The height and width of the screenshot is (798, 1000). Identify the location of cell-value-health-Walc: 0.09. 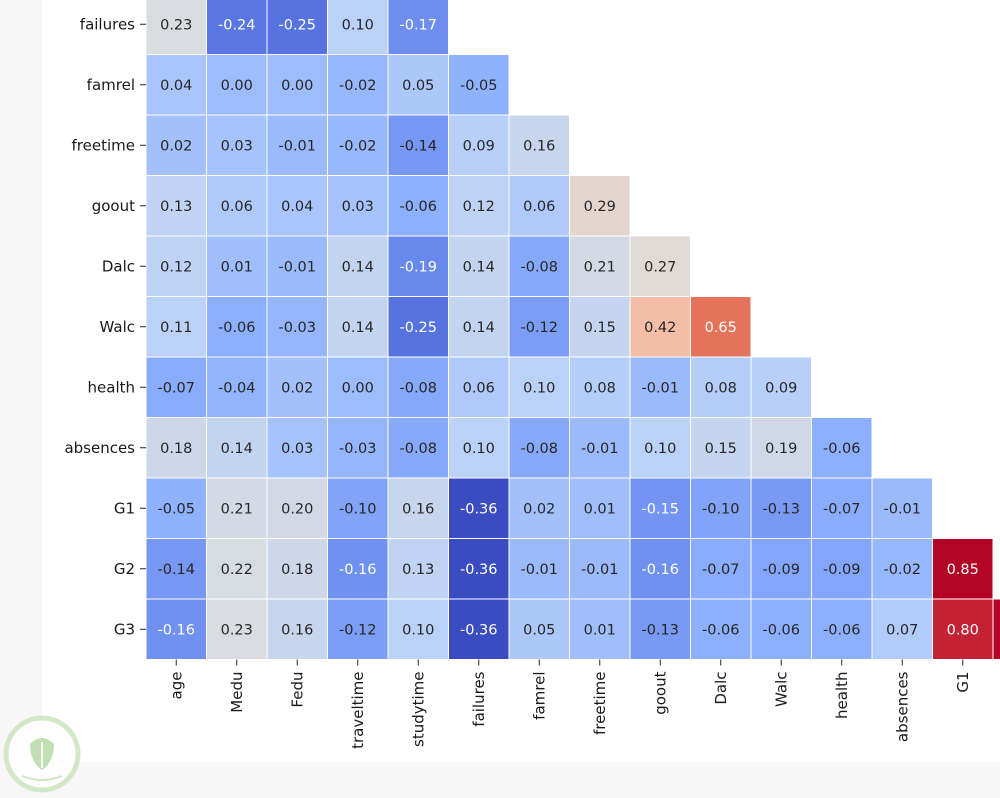
(781, 388).